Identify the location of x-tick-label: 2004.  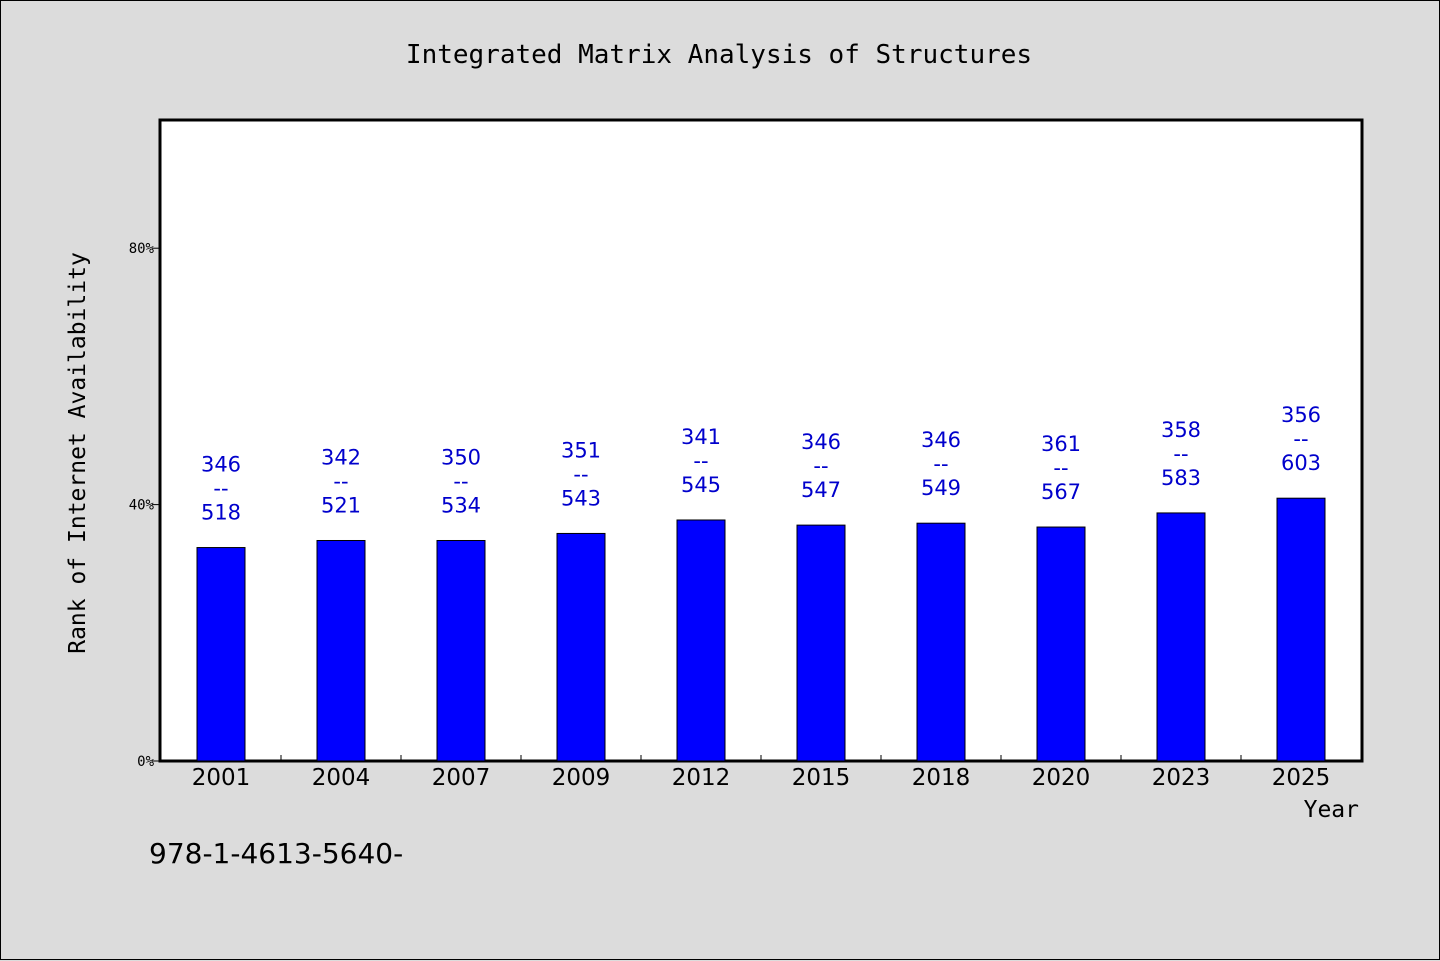
(341, 778).